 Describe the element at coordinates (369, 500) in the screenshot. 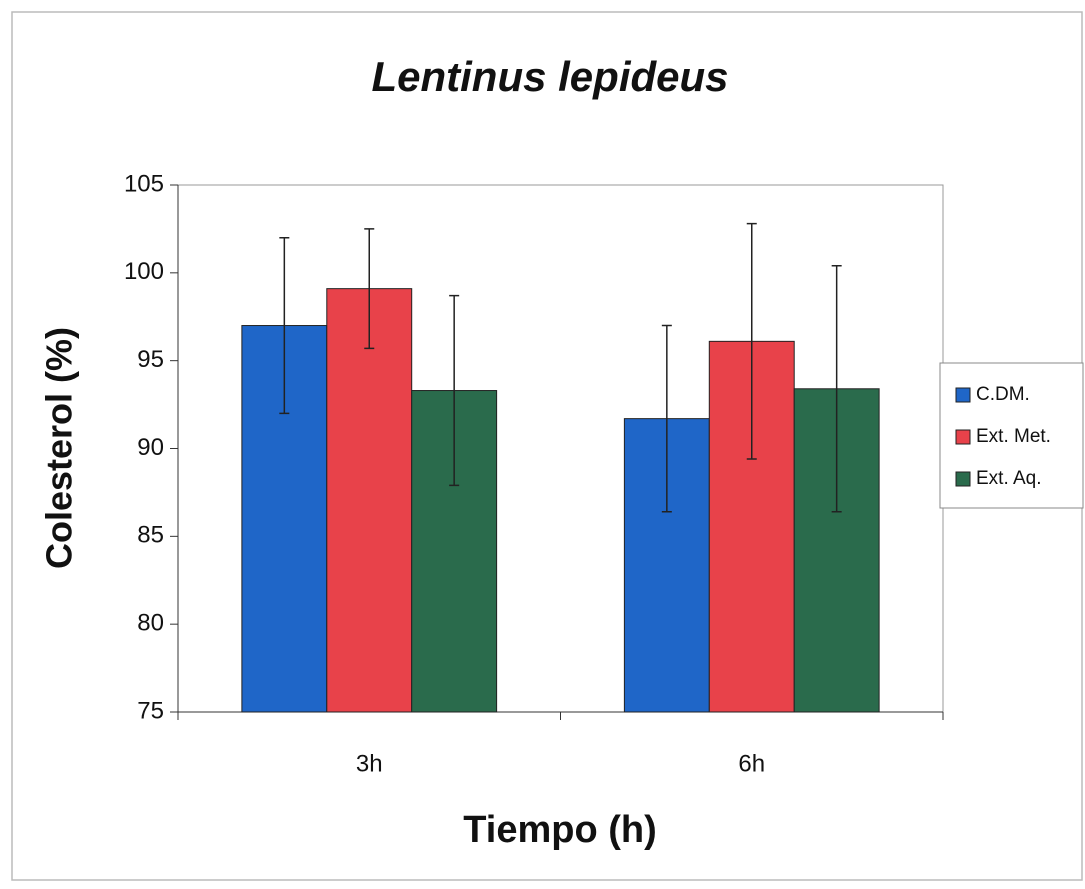

I see `bar` at that location.